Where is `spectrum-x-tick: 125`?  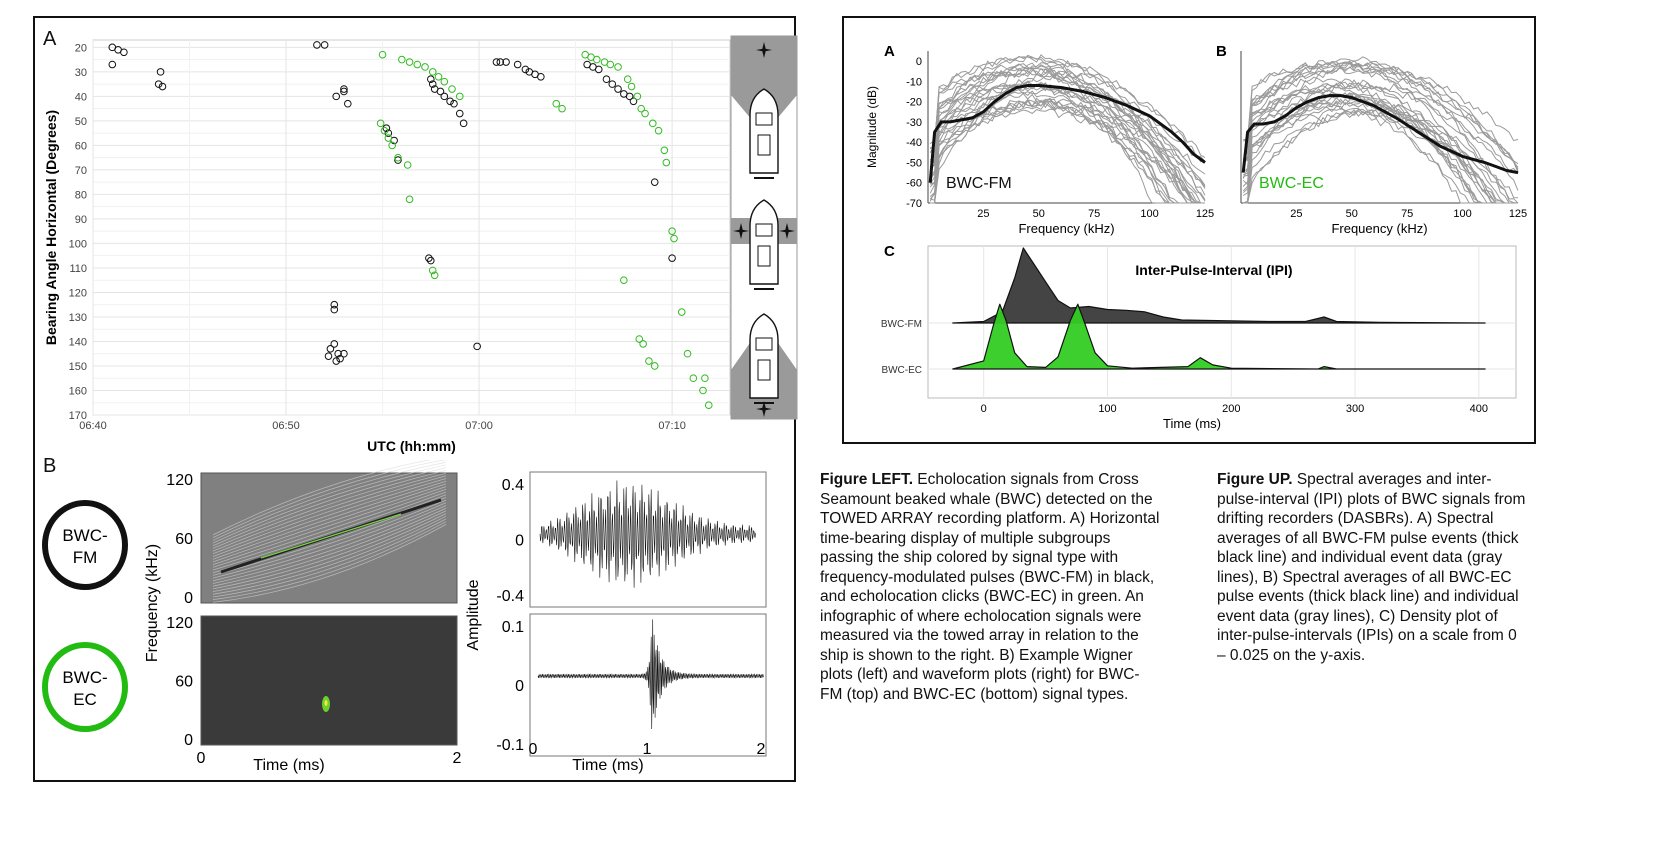
spectrum-x-tick: 125 is located at coordinates (1518, 214).